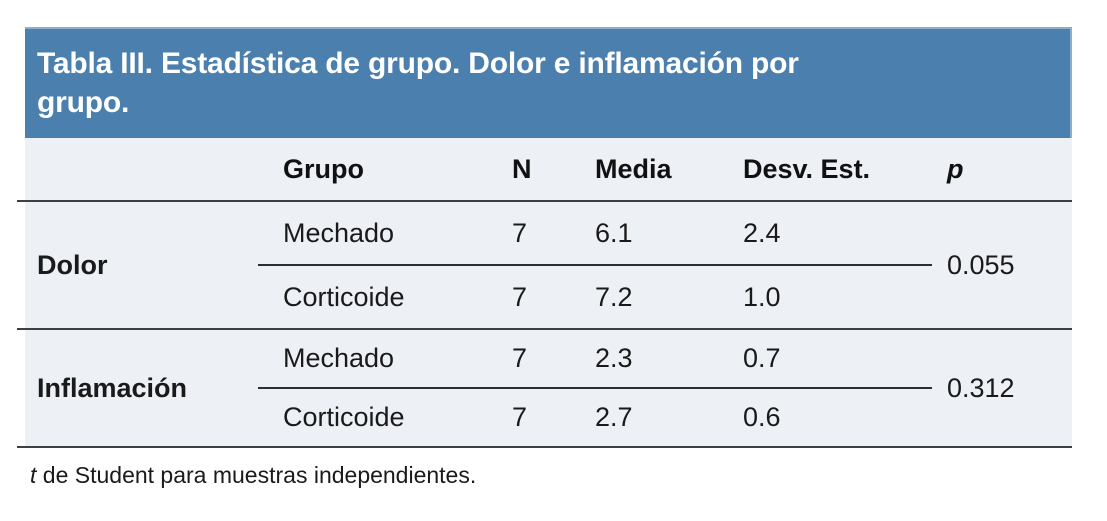 The image size is (1107, 521). What do you see at coordinates (614, 296) in the screenshot?
I see `cell-media: 7.2` at bounding box center [614, 296].